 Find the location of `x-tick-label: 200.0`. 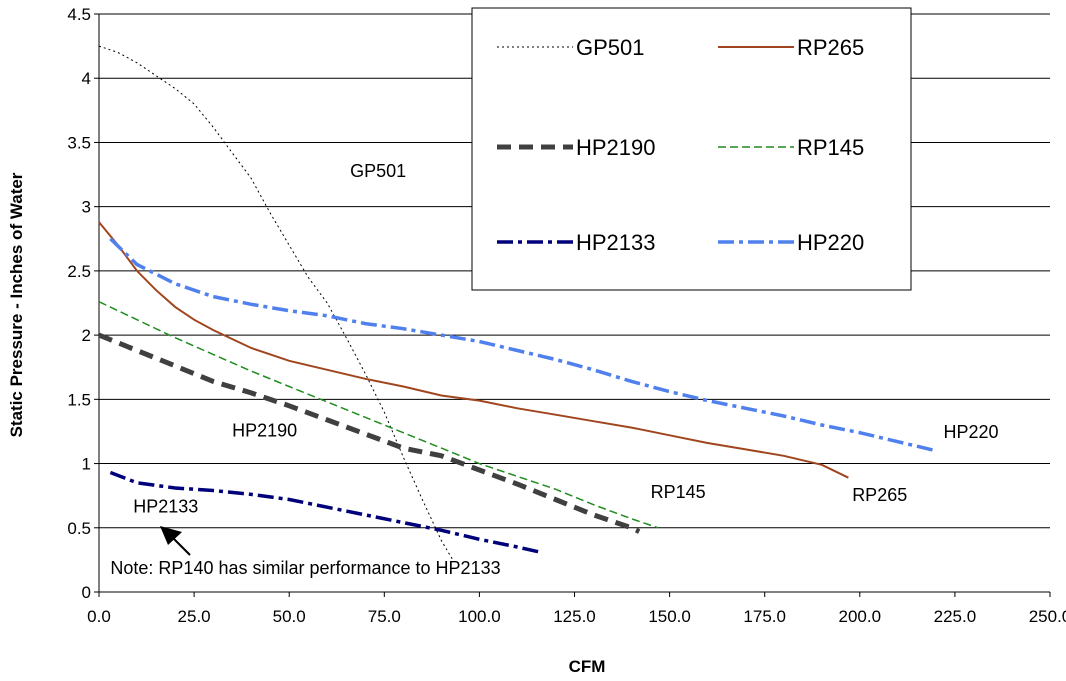

x-tick-label: 200.0 is located at coordinates (860, 616).